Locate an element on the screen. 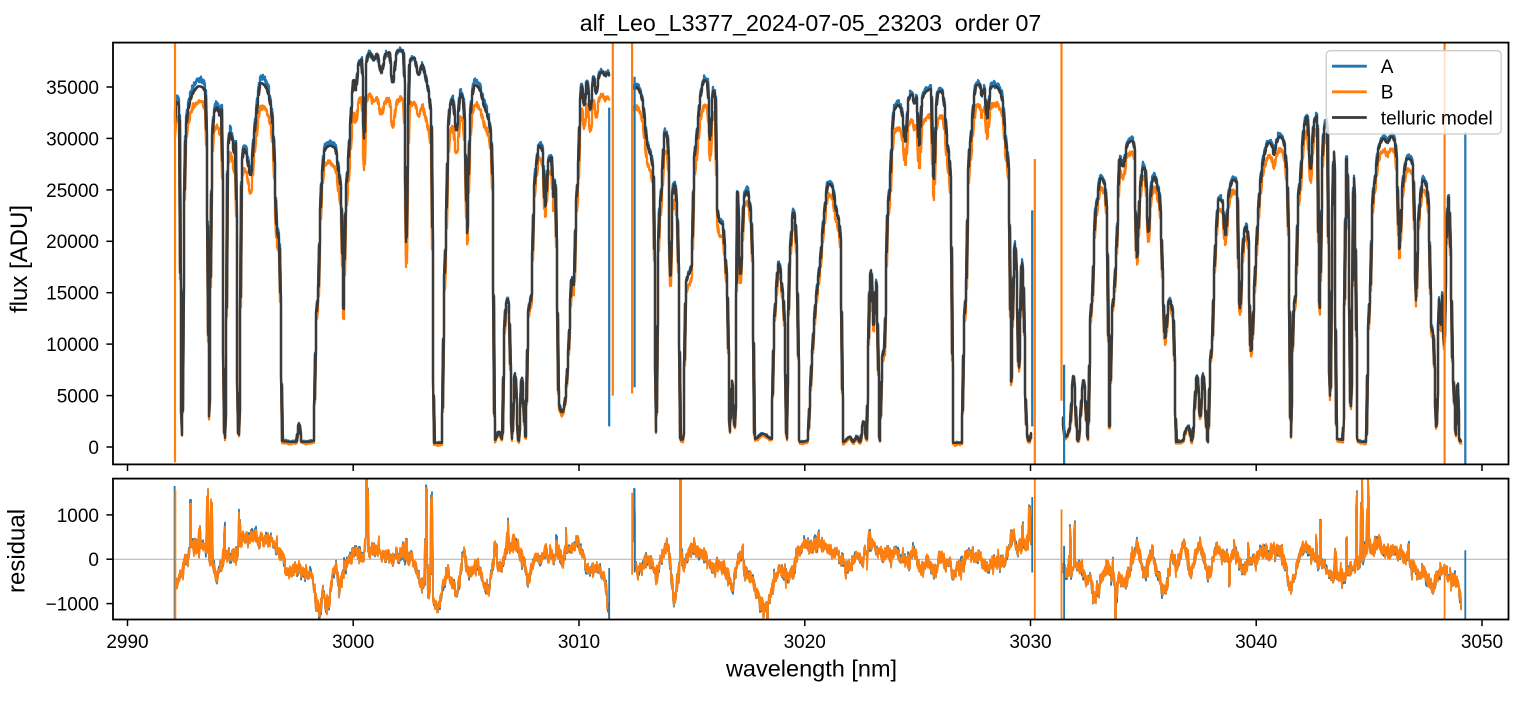 The height and width of the screenshot is (701, 1523). svg-text: residual is located at coordinates (17, 551).